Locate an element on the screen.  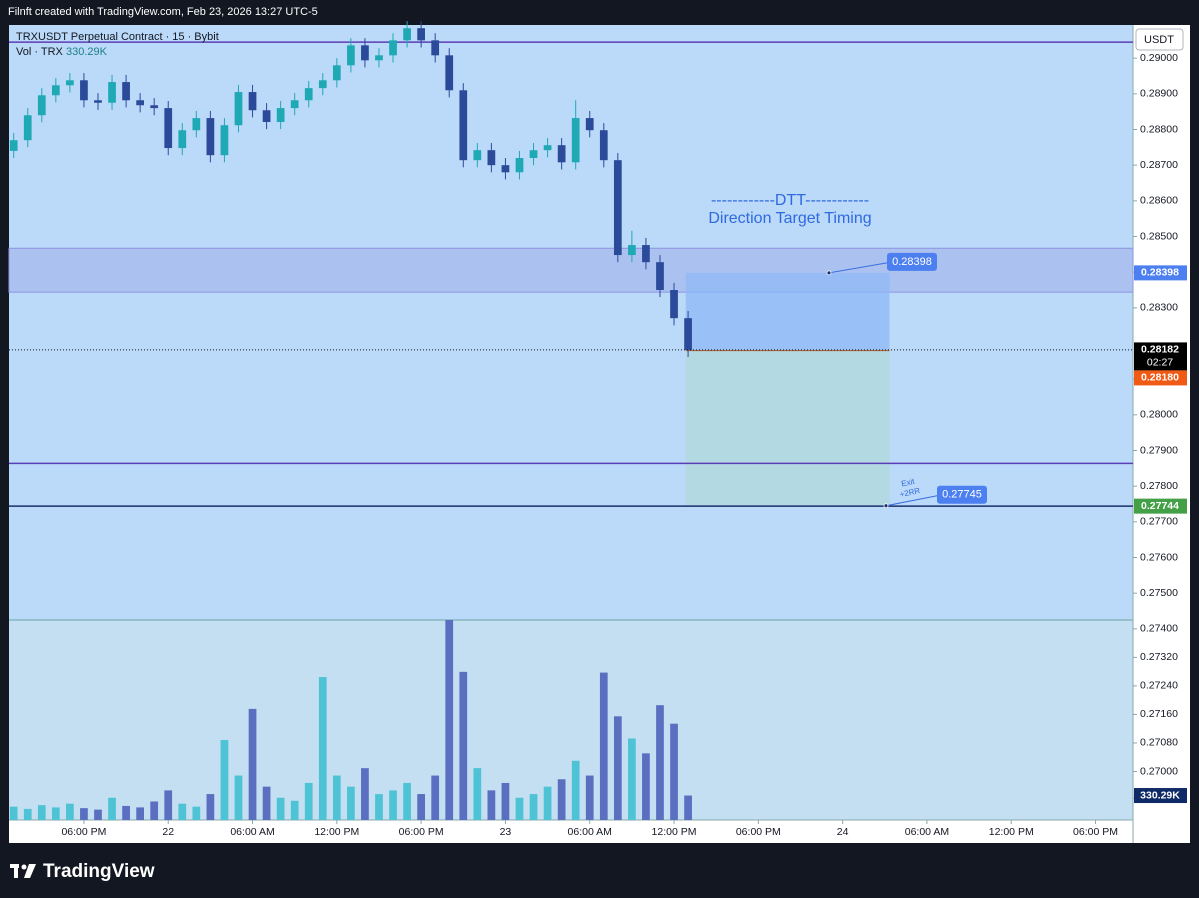
y-tick-label: 0.27320 is located at coordinates (1159, 657).